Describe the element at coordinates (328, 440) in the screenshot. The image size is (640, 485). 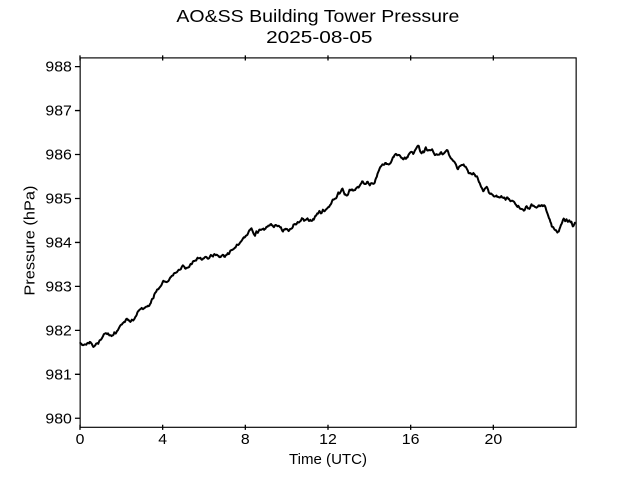
I see `svg-text: 12` at that location.